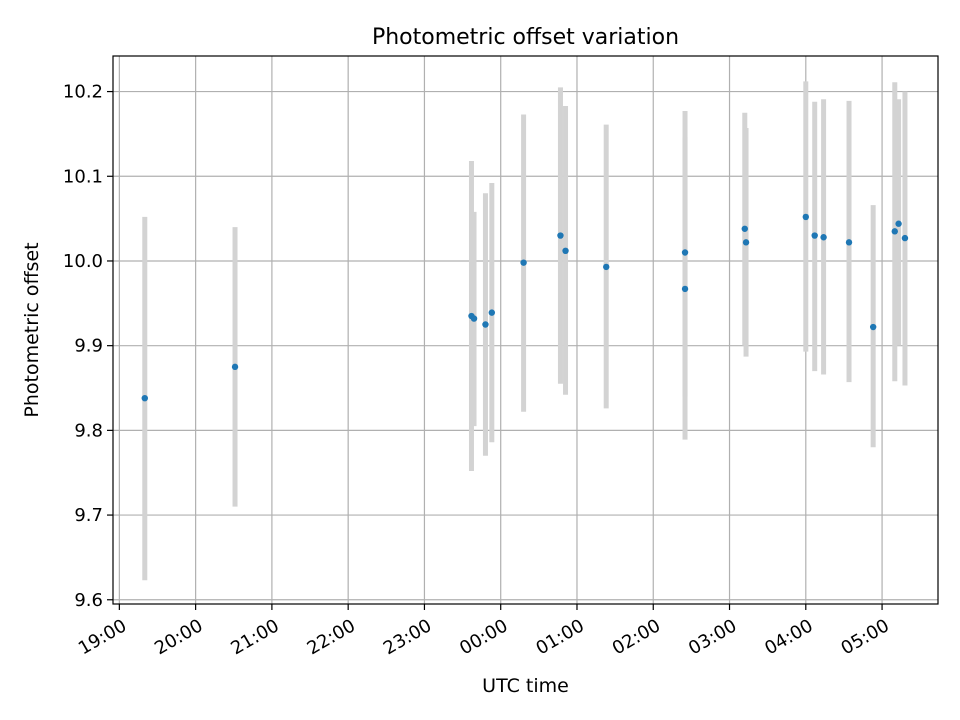 This screenshot has width=960, height=720. I want to click on x-axis-label: UTC time, so click(525, 686).